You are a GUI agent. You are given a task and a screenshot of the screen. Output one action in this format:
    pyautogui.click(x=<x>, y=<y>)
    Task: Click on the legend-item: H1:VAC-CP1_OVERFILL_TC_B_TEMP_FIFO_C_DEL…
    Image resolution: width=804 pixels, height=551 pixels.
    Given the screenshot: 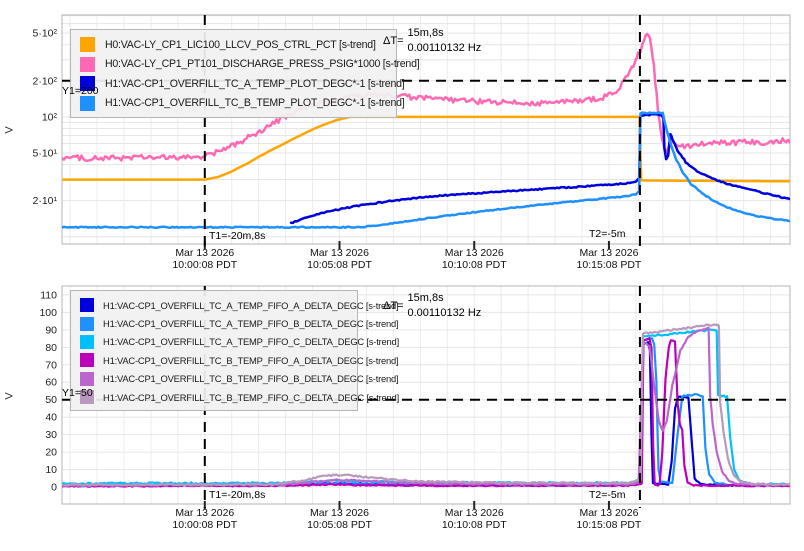 What is the action you would take?
    pyautogui.click(x=239, y=397)
    